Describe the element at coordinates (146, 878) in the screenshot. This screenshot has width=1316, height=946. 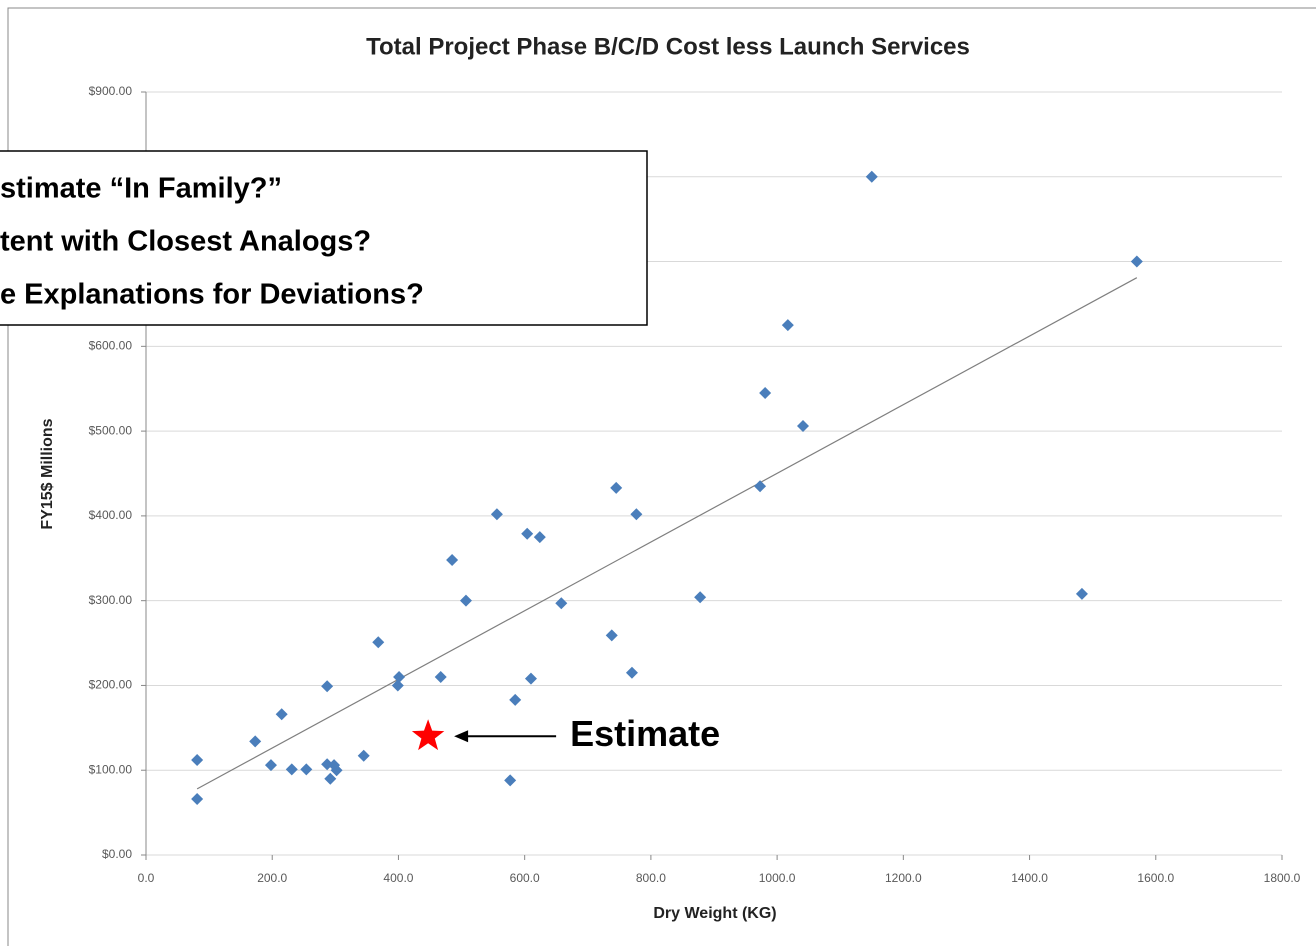
I see `x-tick-label: 0.0` at that location.